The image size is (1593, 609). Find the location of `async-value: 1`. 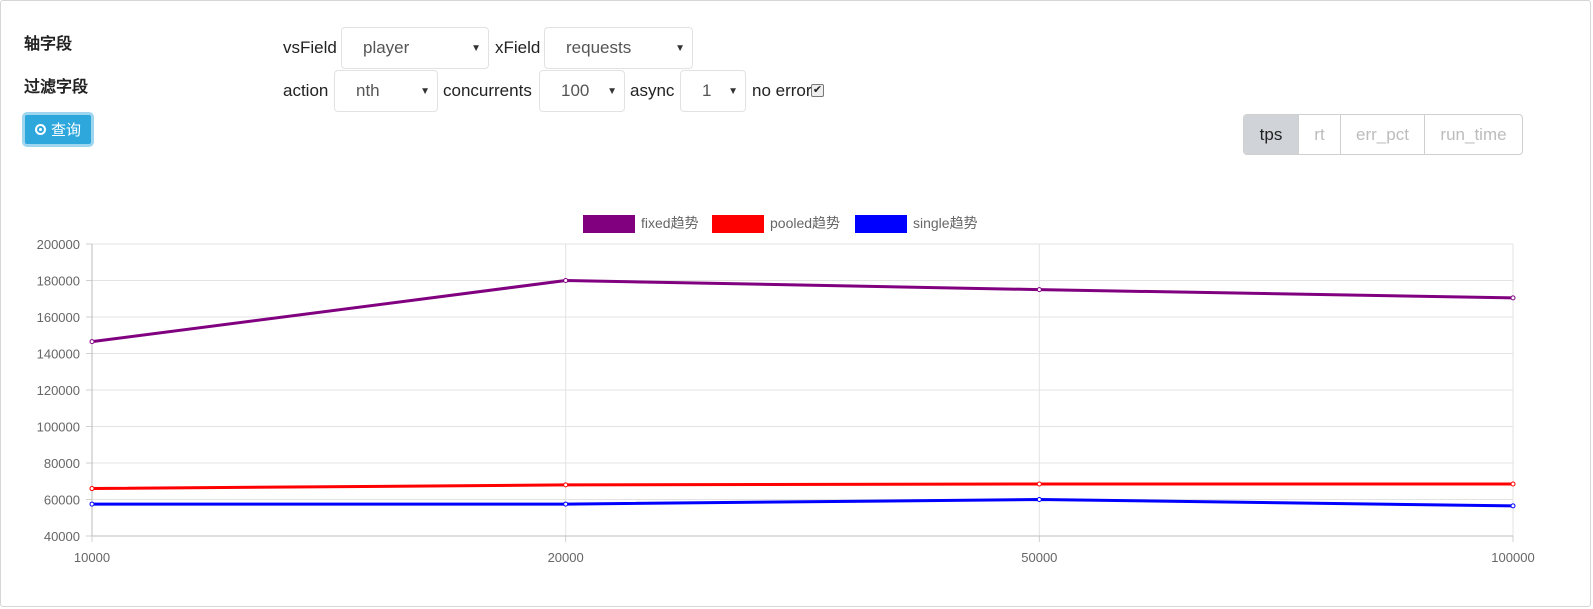

async-value: 1 is located at coordinates (707, 90).